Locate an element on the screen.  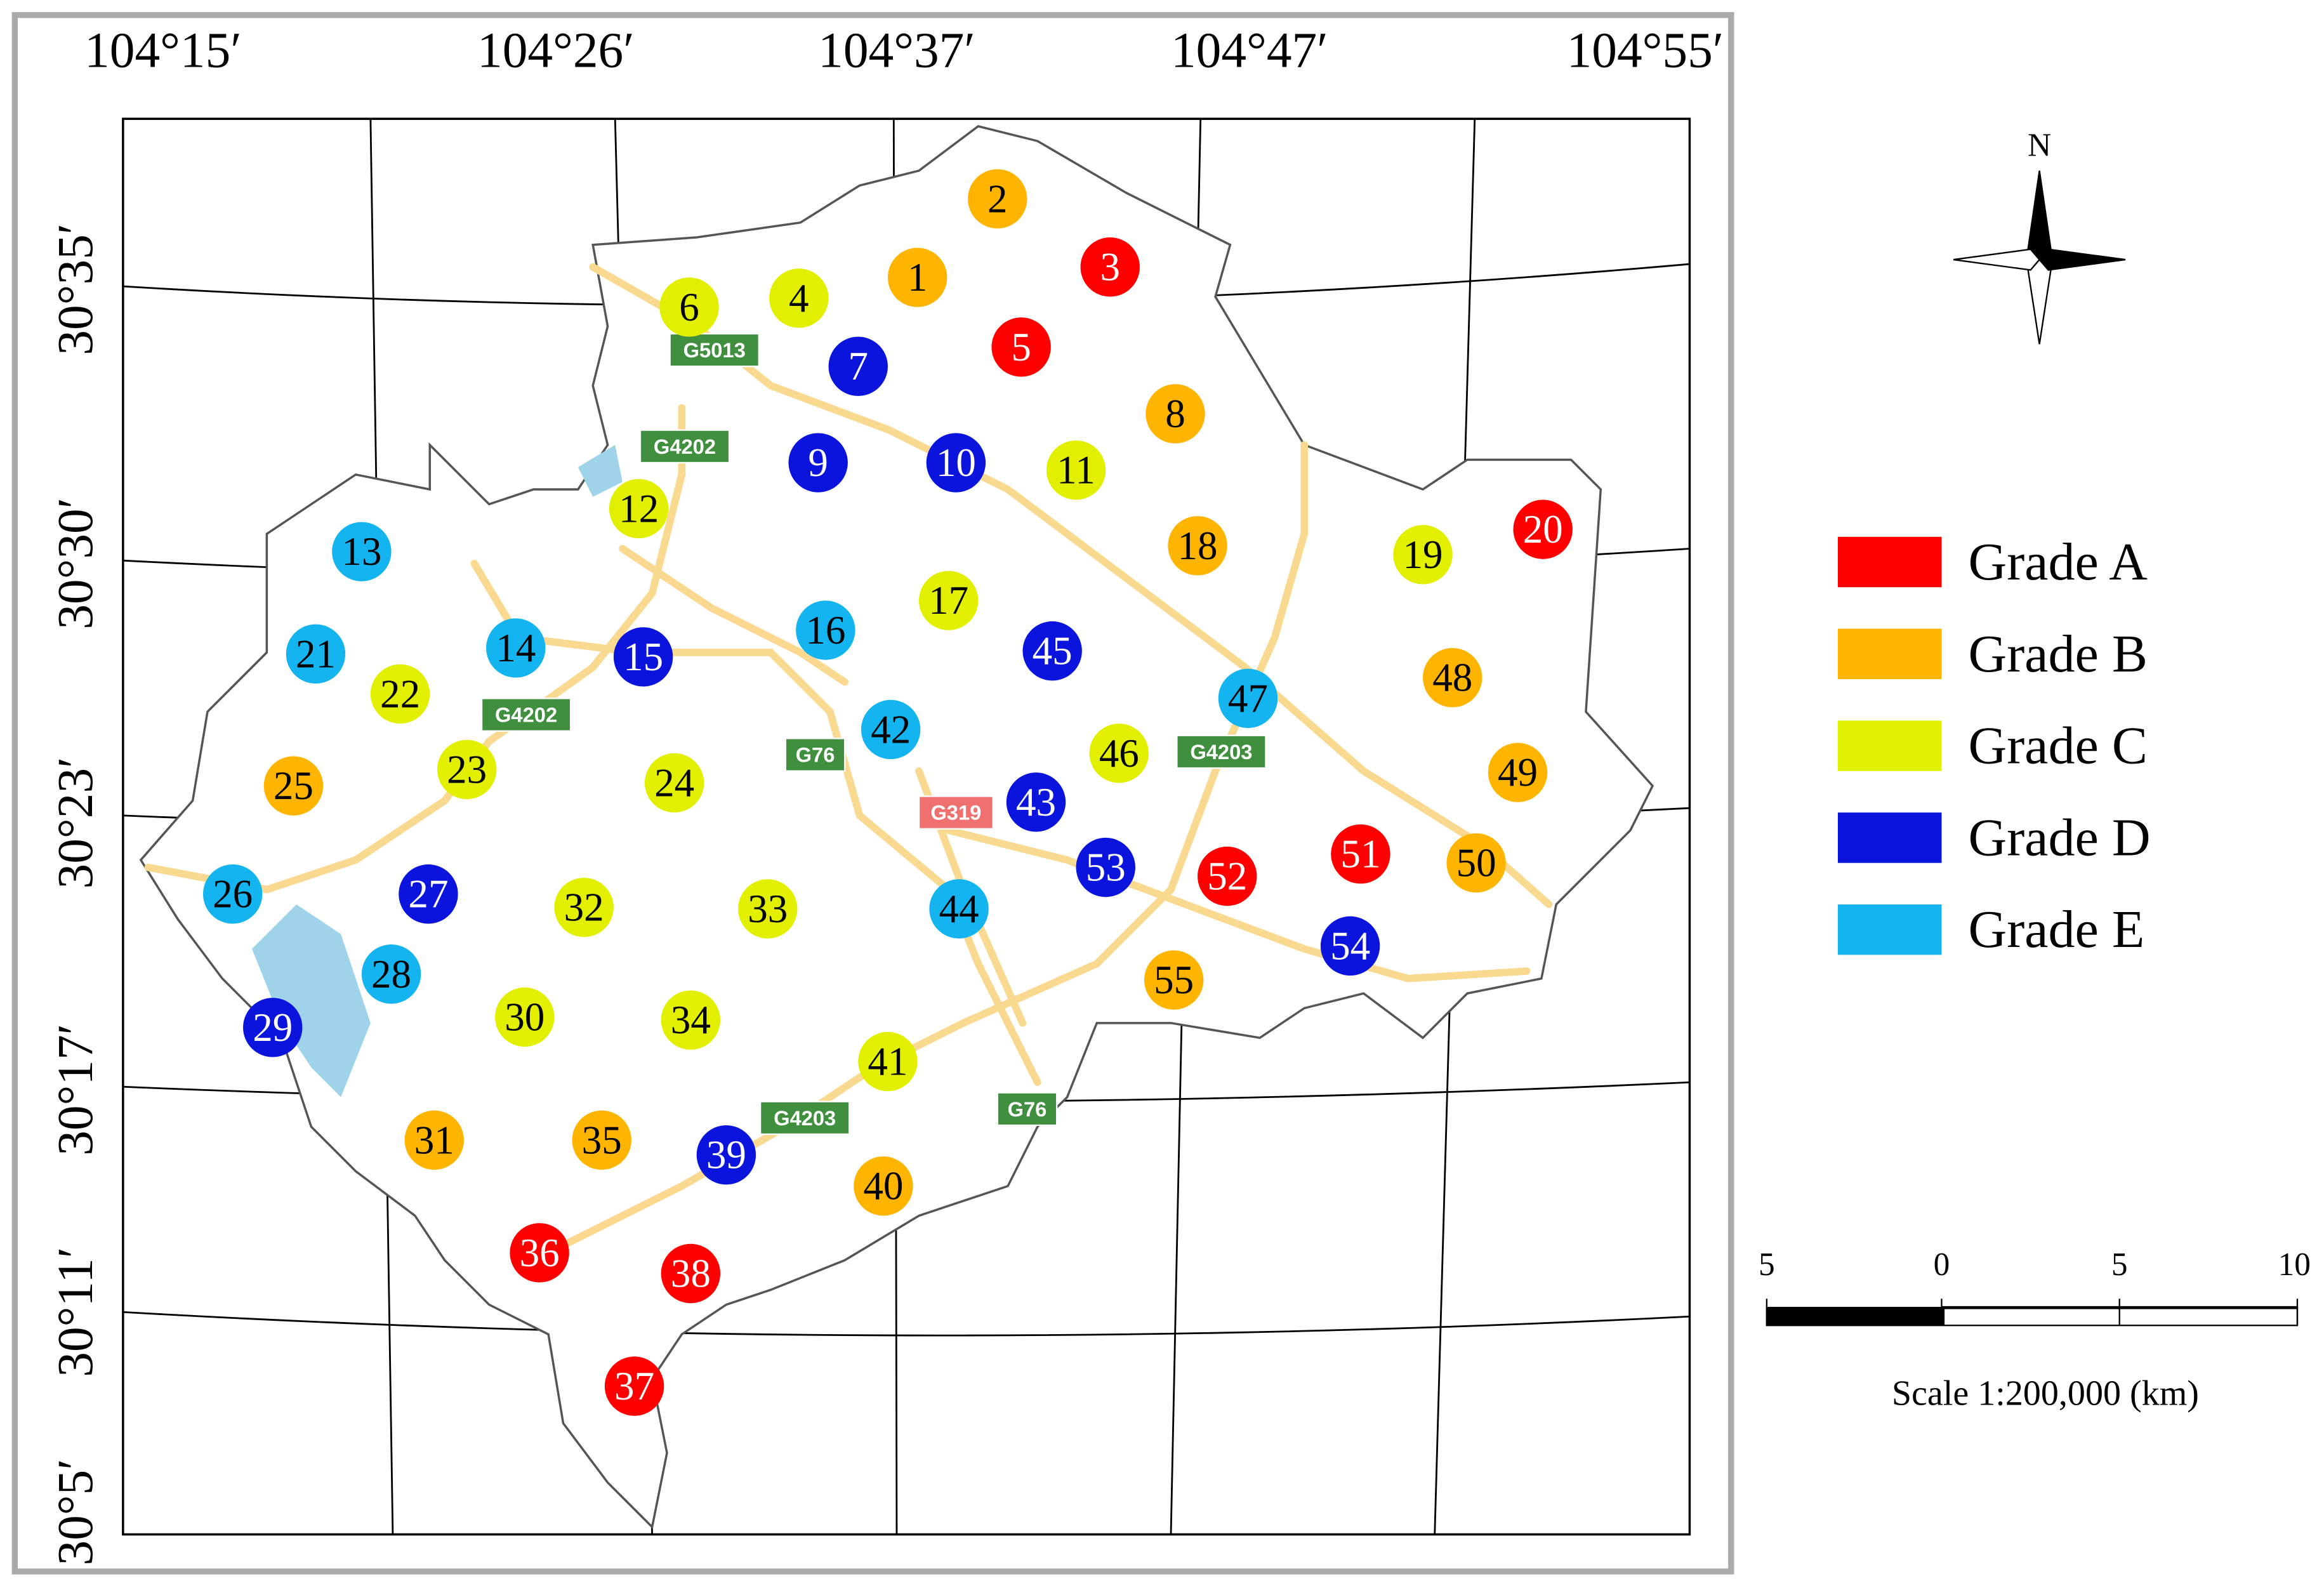
point-label: 48 is located at coordinates (1452, 678).